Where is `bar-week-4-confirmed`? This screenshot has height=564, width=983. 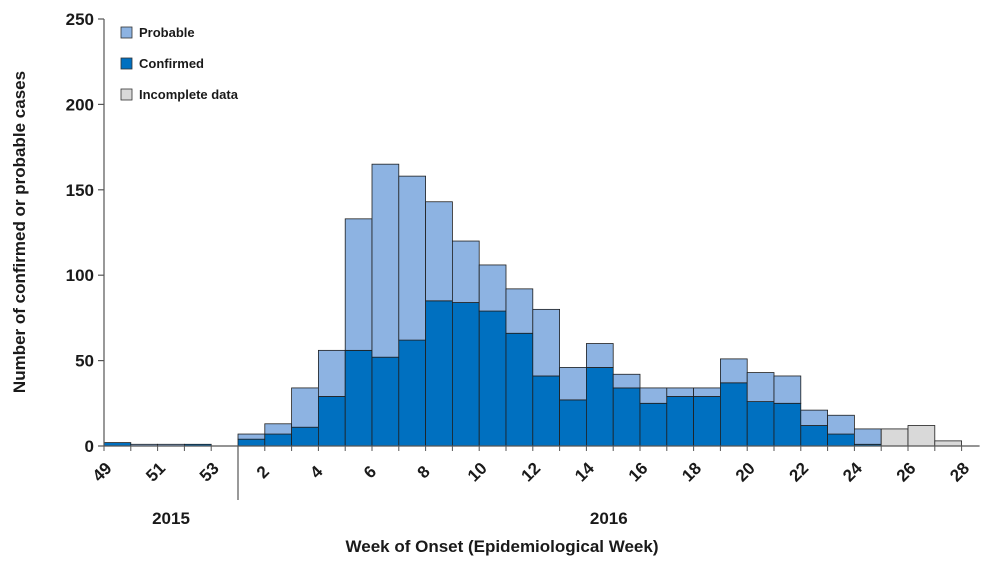 bar-week-4-confirmed is located at coordinates (331, 421).